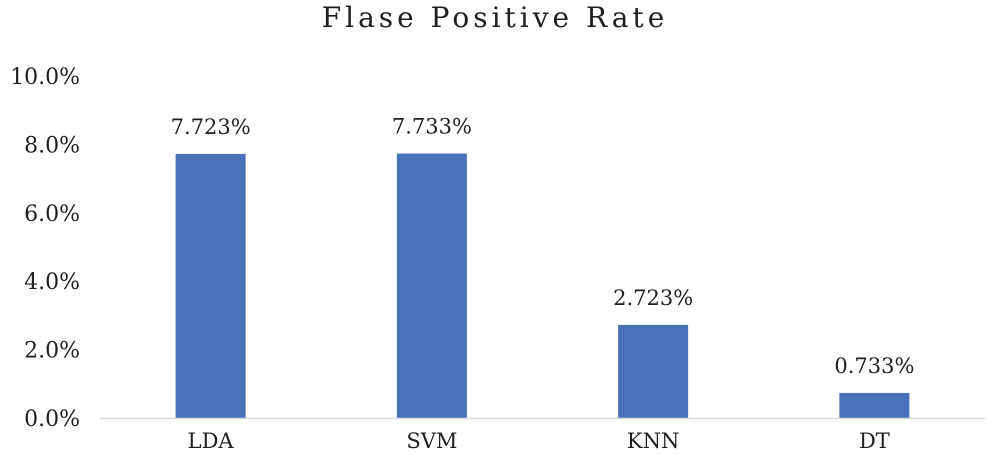  Describe the element at coordinates (52, 145) in the screenshot. I see `y-tick-label: 8.0%` at that location.